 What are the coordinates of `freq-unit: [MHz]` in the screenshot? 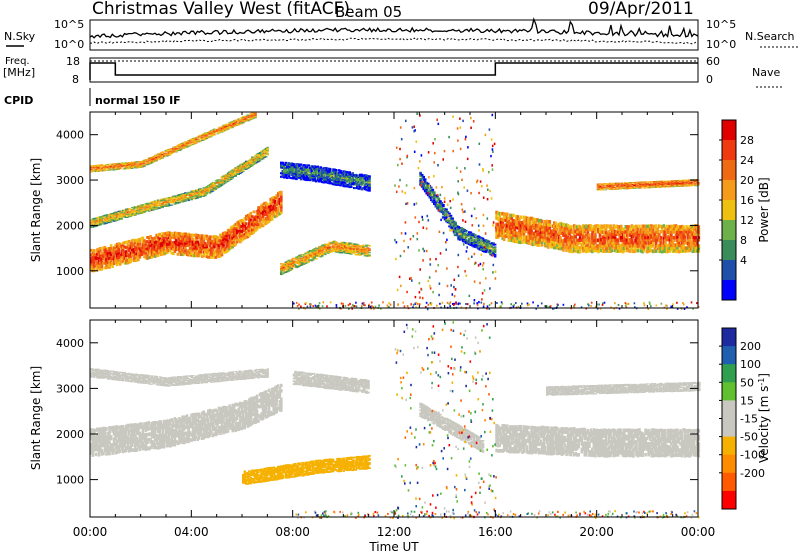 It's located at (19, 72).